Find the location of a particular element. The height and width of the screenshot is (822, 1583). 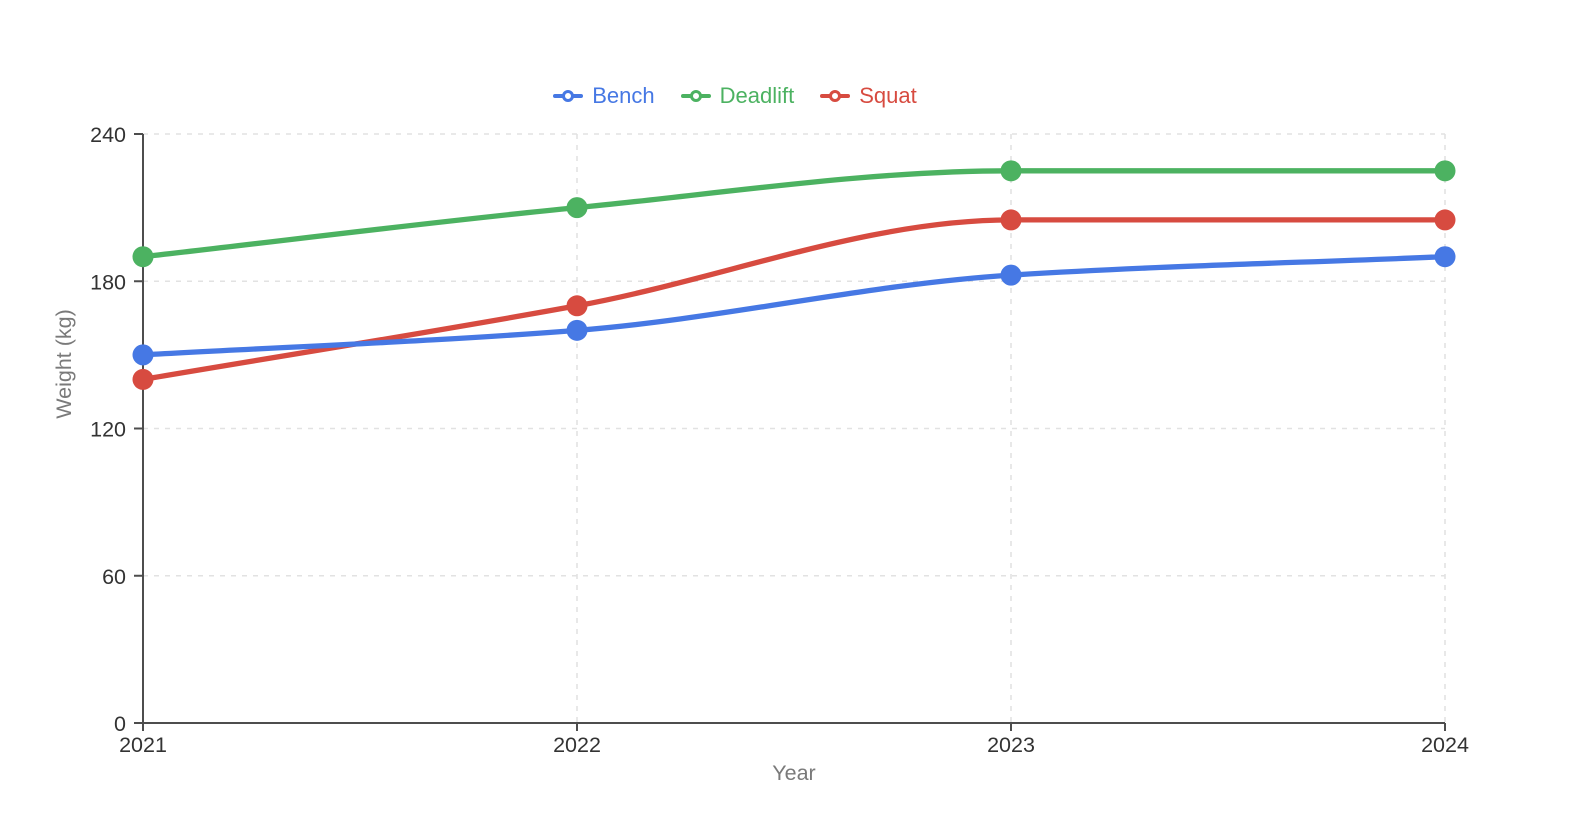

x-tick-label: 2021 is located at coordinates (143, 745).